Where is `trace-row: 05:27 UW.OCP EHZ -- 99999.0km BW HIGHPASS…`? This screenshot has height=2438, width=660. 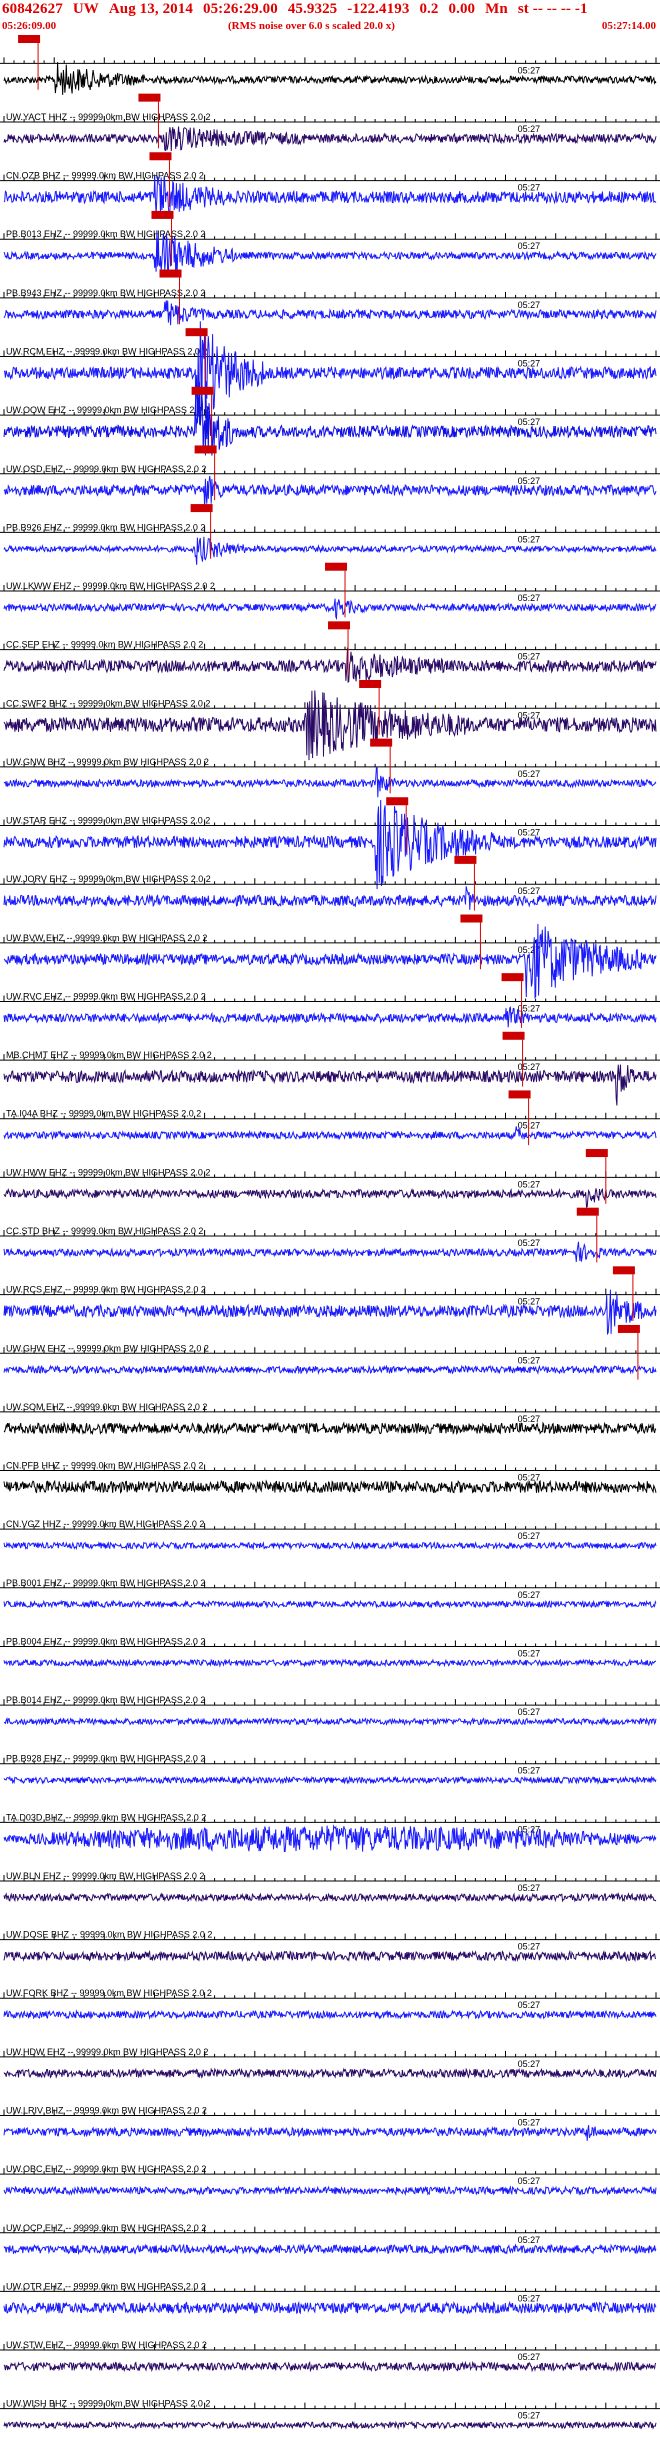
trace-row: 05:27 UW.OCP EHZ -- 99999.0km BW HIGHPASS… is located at coordinates (330, 2239).